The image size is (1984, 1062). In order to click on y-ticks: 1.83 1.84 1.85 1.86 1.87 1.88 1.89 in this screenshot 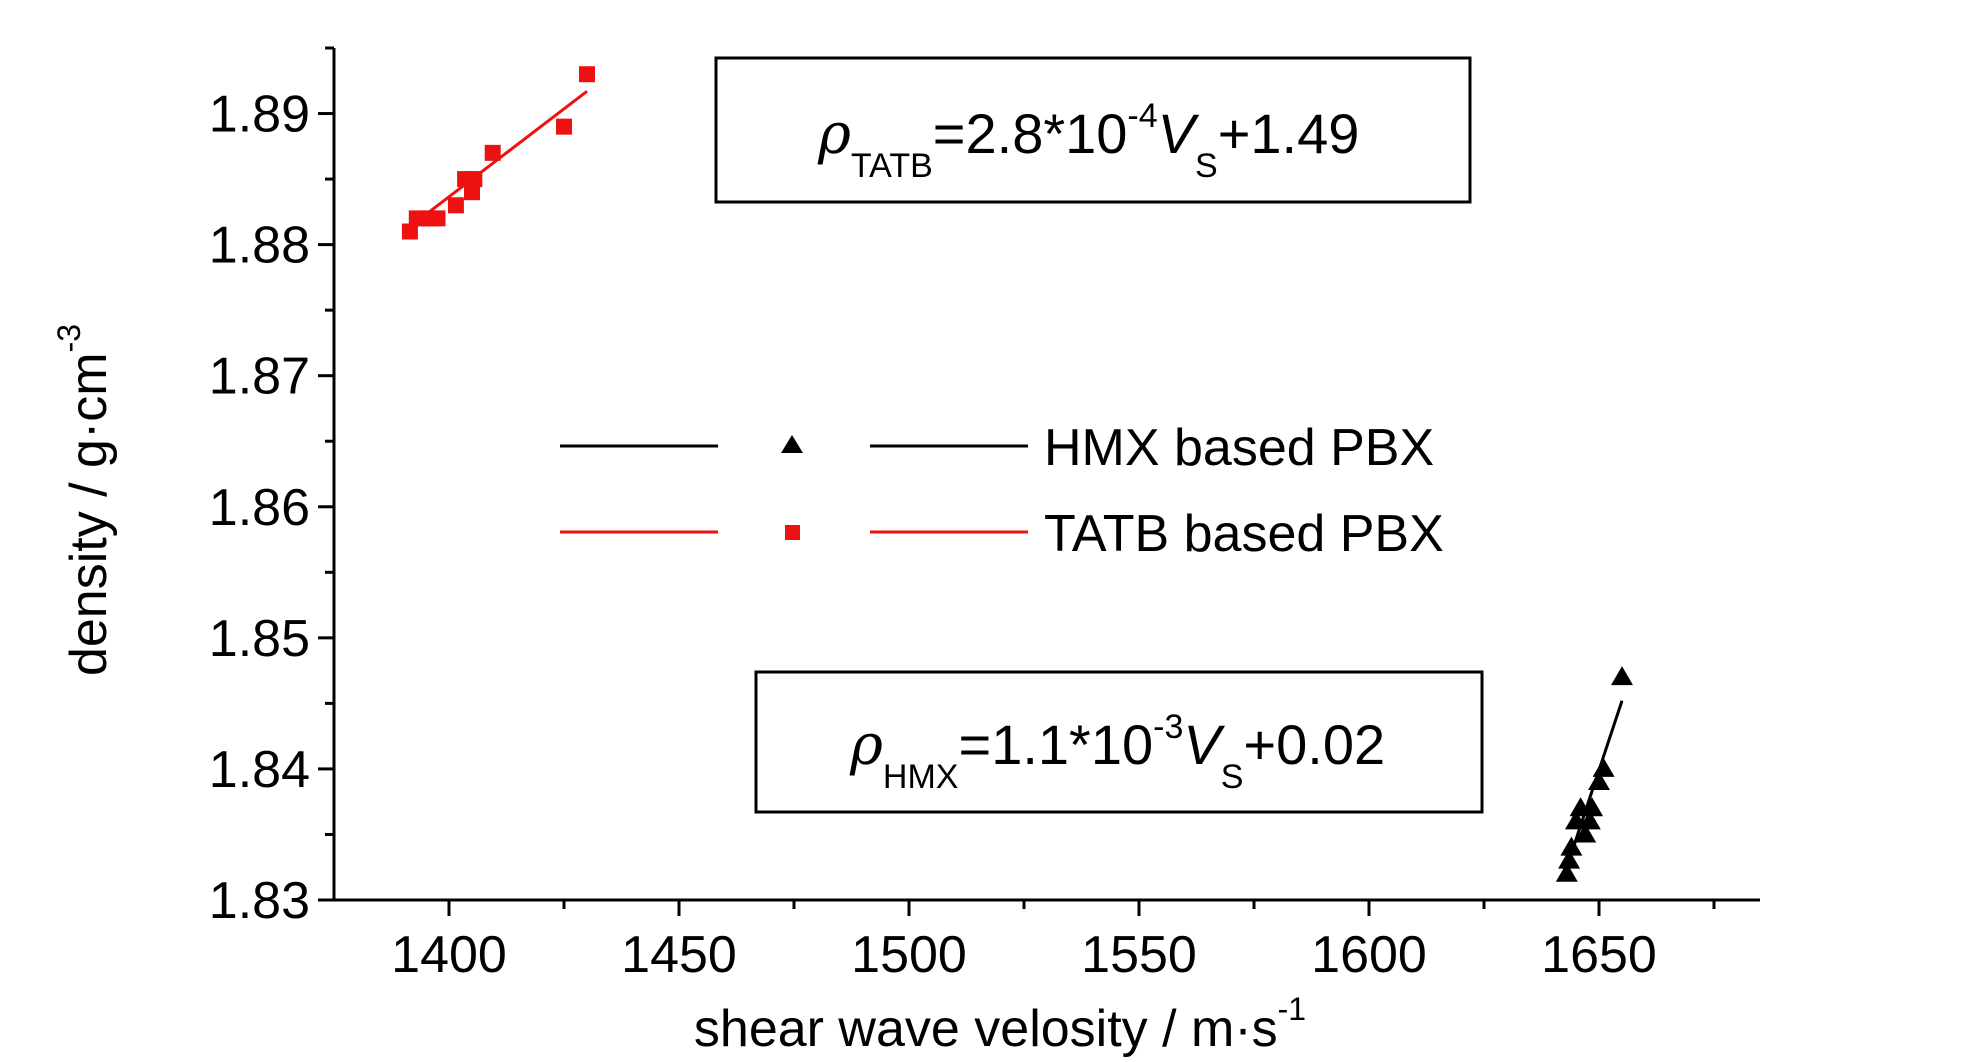, I will do `click(271, 488)`.